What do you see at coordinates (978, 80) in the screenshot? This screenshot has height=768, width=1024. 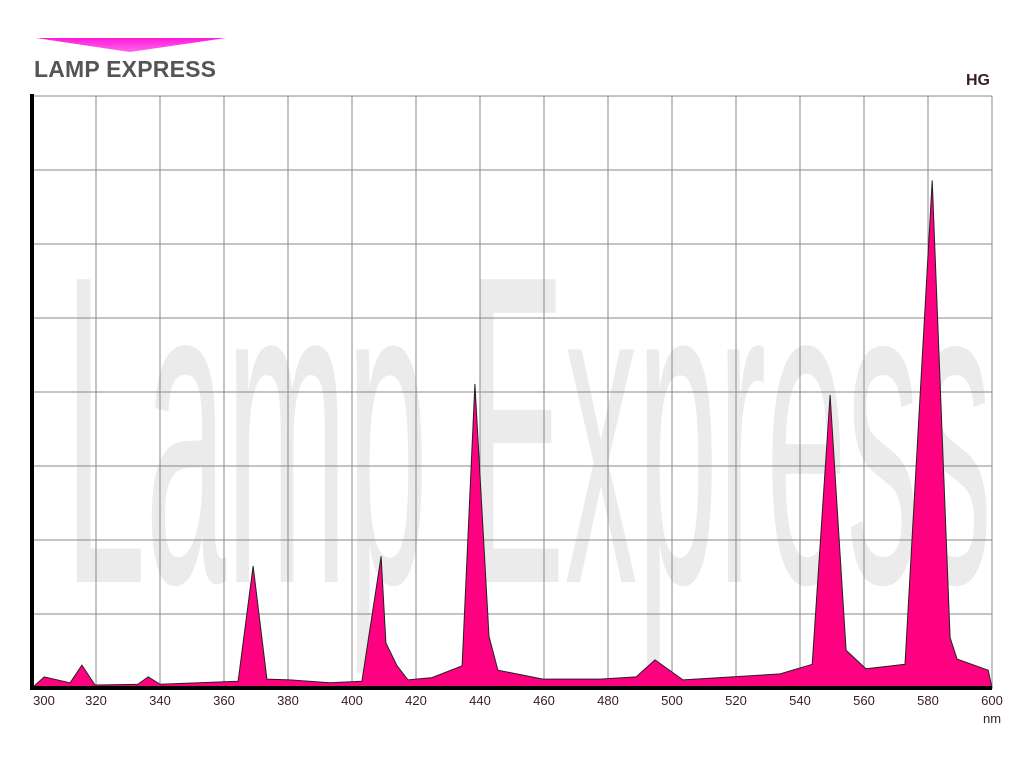 I see `series-tag: HG` at bounding box center [978, 80].